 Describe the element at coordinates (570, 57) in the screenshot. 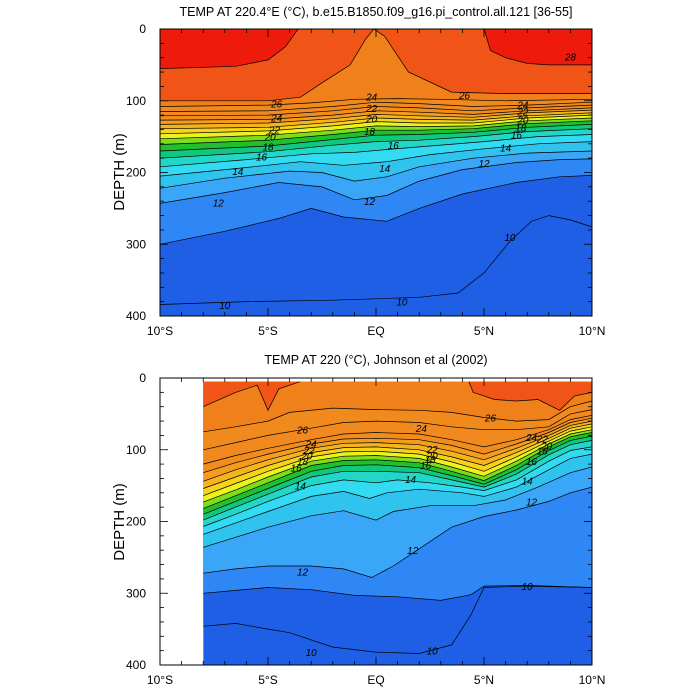

I see `contour-label: 28` at that location.